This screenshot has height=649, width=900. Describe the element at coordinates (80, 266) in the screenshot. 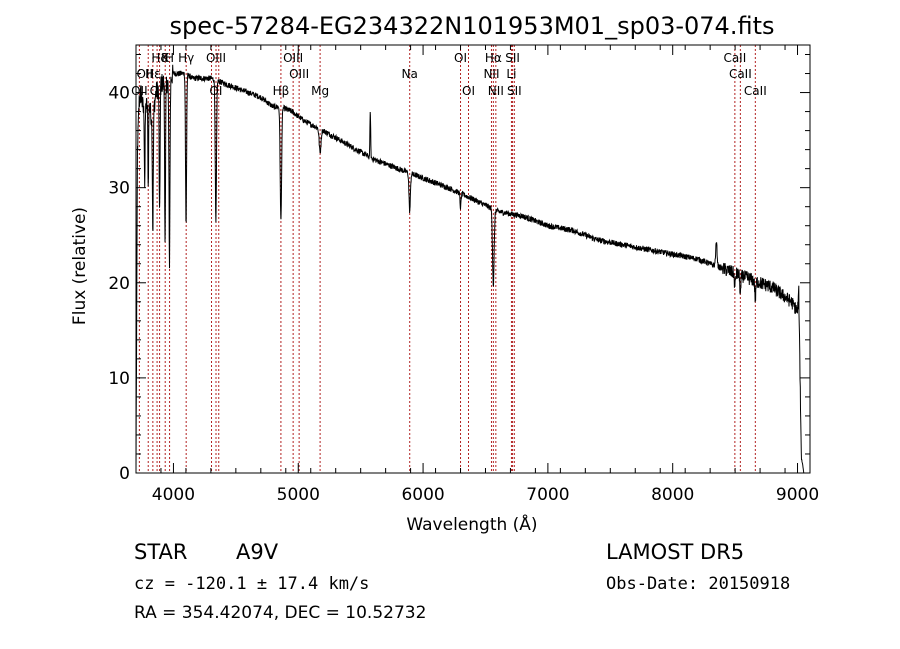

I see `y-axis-label: Flux (relative)` at that location.